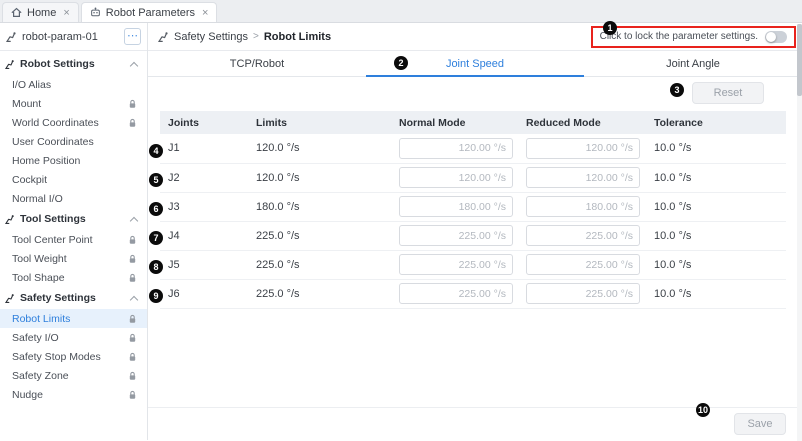 This screenshot has height=441, width=802. What do you see at coordinates (134, 65) in the screenshot?
I see `chevron-up-icon` at bounding box center [134, 65].